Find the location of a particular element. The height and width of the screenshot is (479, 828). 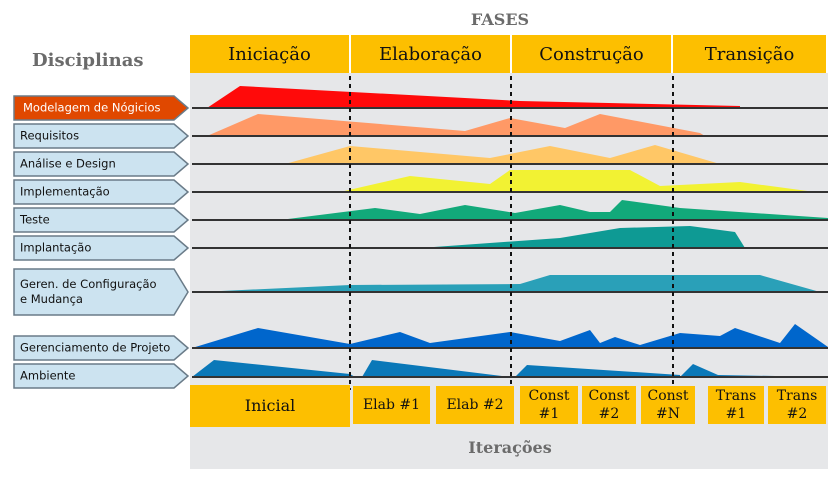

phase-construcao: Construção is located at coordinates (591, 54).